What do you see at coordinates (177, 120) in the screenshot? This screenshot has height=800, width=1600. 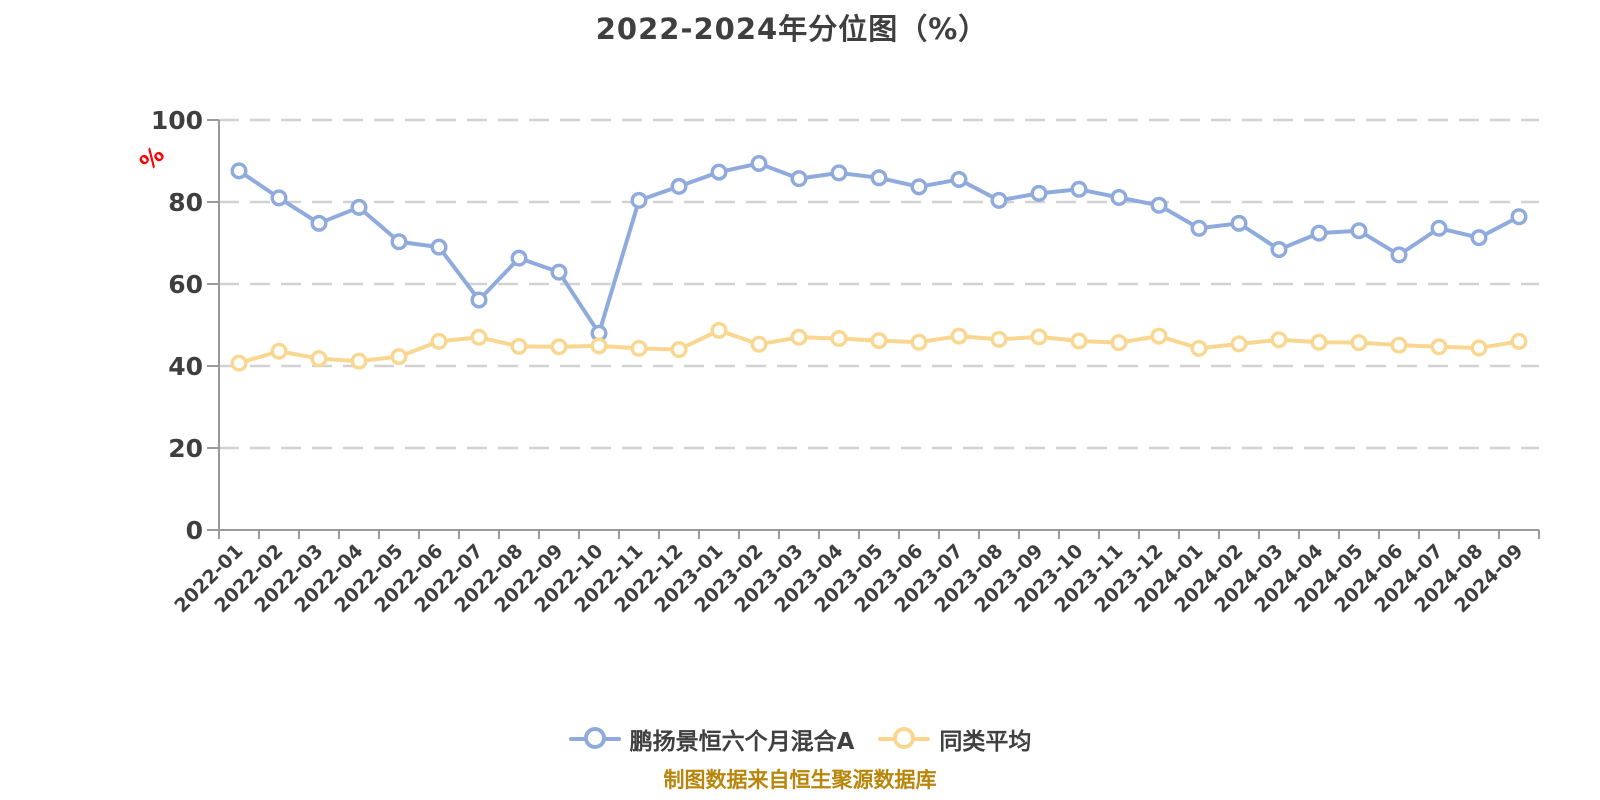 I see `y-axis-tick-label: 100` at bounding box center [177, 120].